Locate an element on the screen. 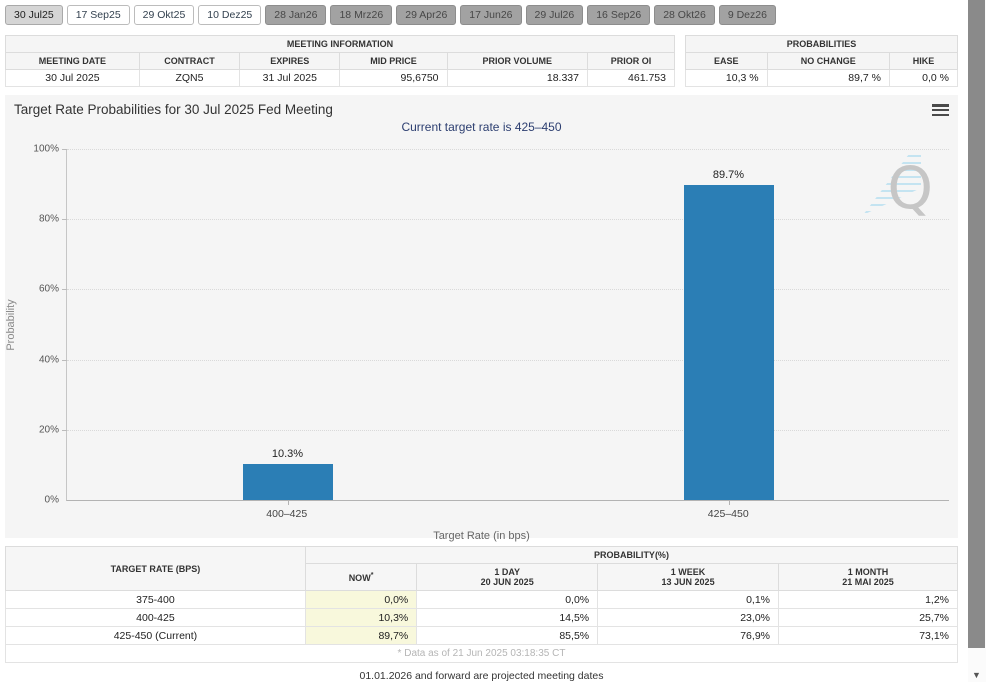 The width and height of the screenshot is (993, 682). col-header-no-change: NO CHANGE is located at coordinates (828, 61).